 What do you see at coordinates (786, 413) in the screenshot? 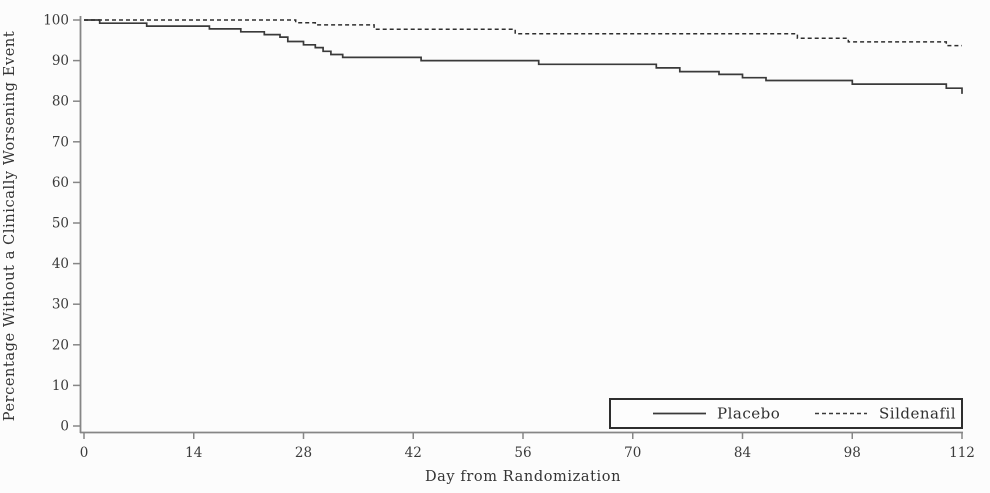
I see `legend: Placebo Sildenafil` at bounding box center [786, 413].